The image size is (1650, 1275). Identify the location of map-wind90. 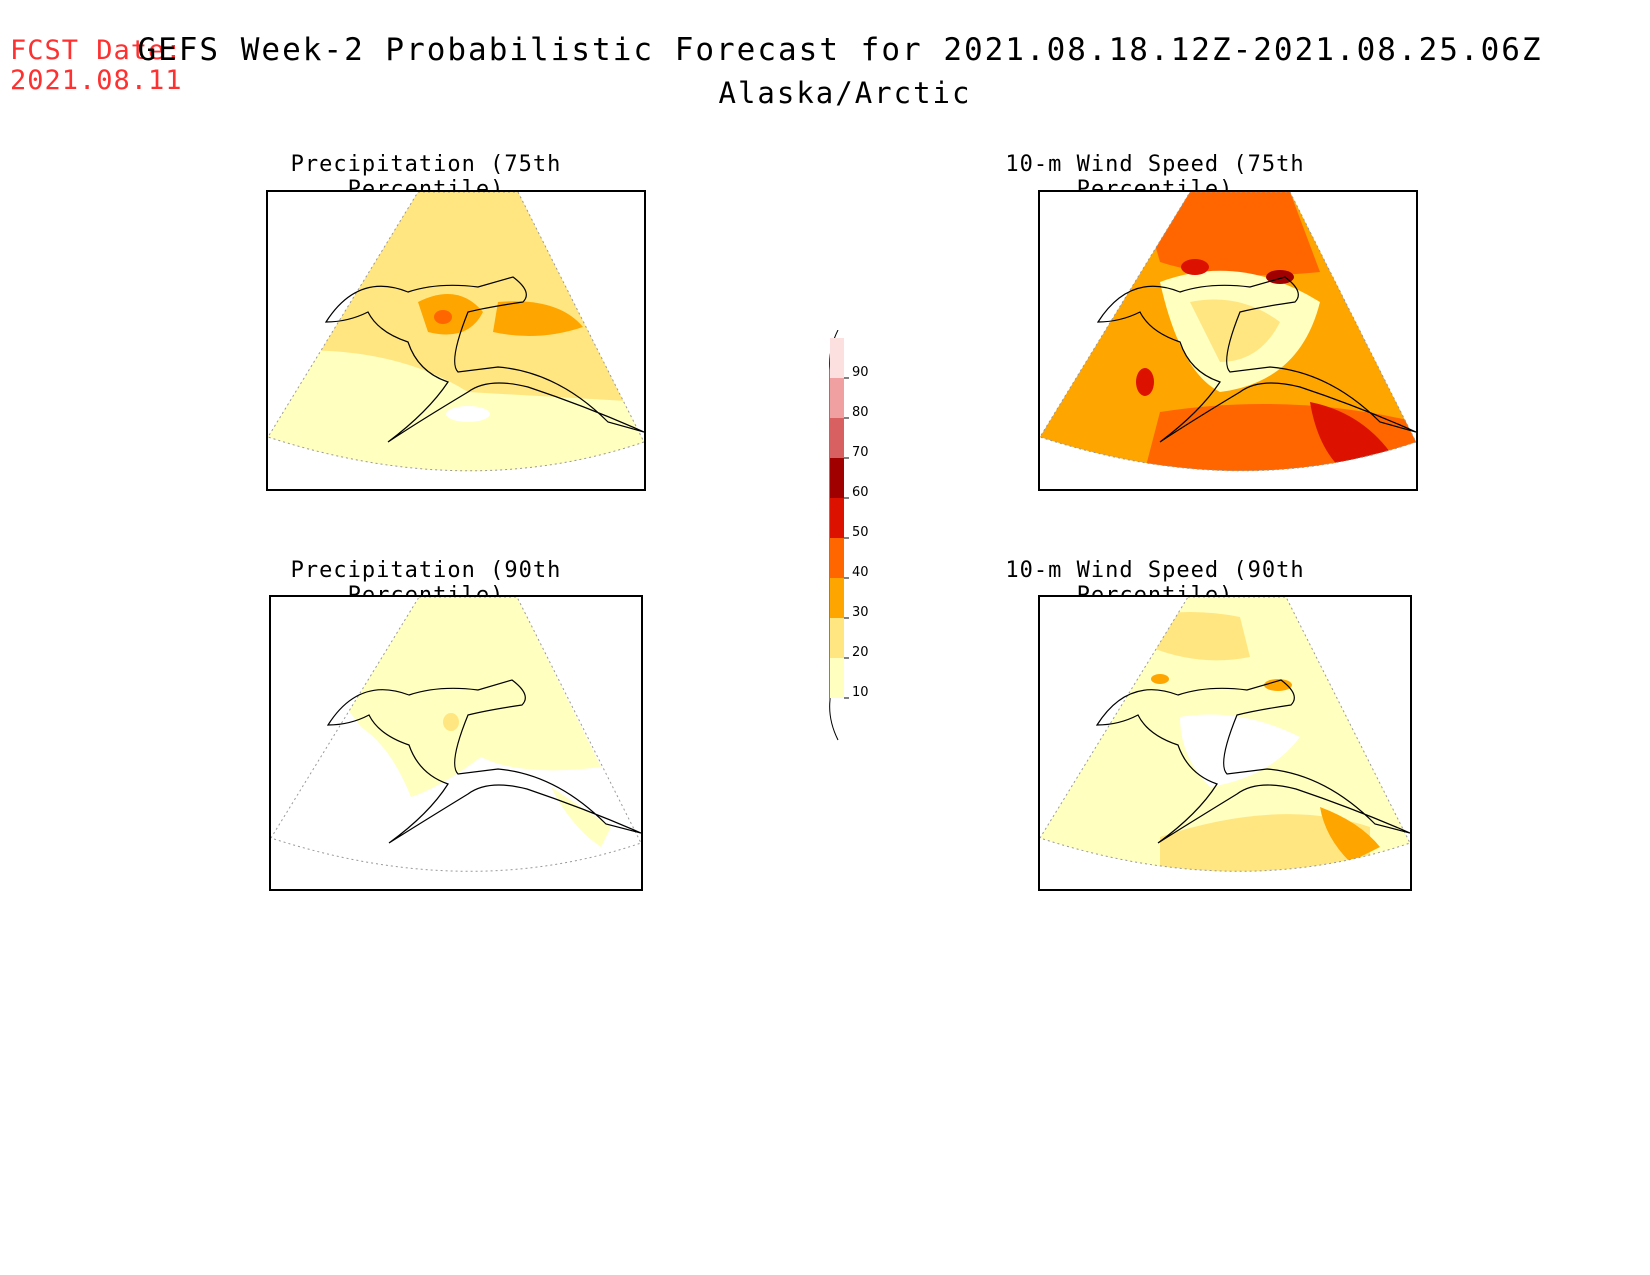
(1225, 743).